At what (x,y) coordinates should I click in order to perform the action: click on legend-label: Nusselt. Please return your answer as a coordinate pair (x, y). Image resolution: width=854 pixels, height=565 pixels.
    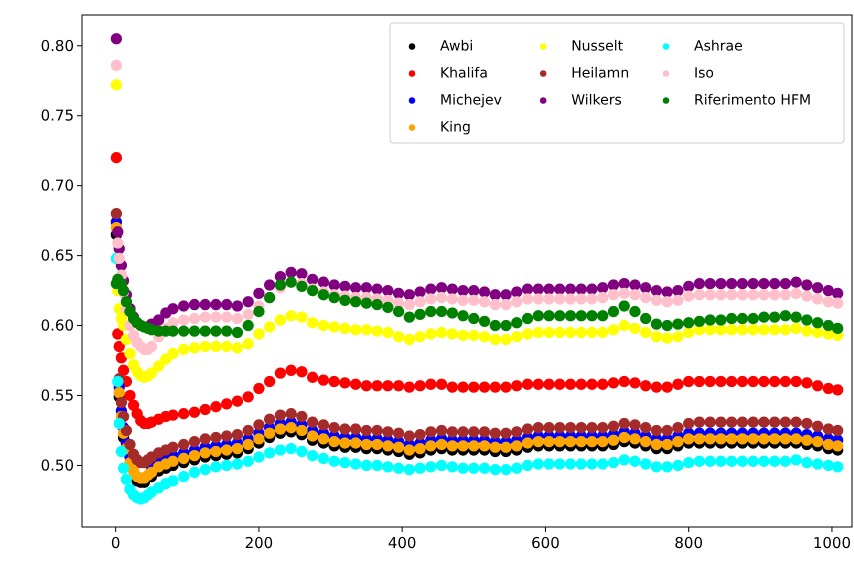
    Looking at the image, I should click on (597, 46).